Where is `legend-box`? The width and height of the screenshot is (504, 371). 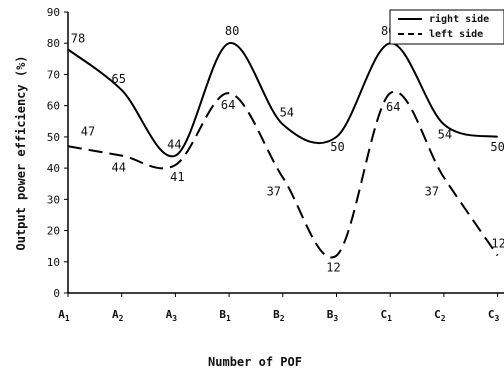 legend-box is located at coordinates (446, 27).